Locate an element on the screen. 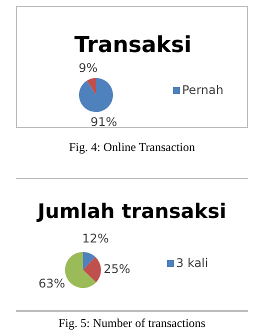 This screenshot has width=264, height=335. data-label: 63% is located at coordinates (52, 283).